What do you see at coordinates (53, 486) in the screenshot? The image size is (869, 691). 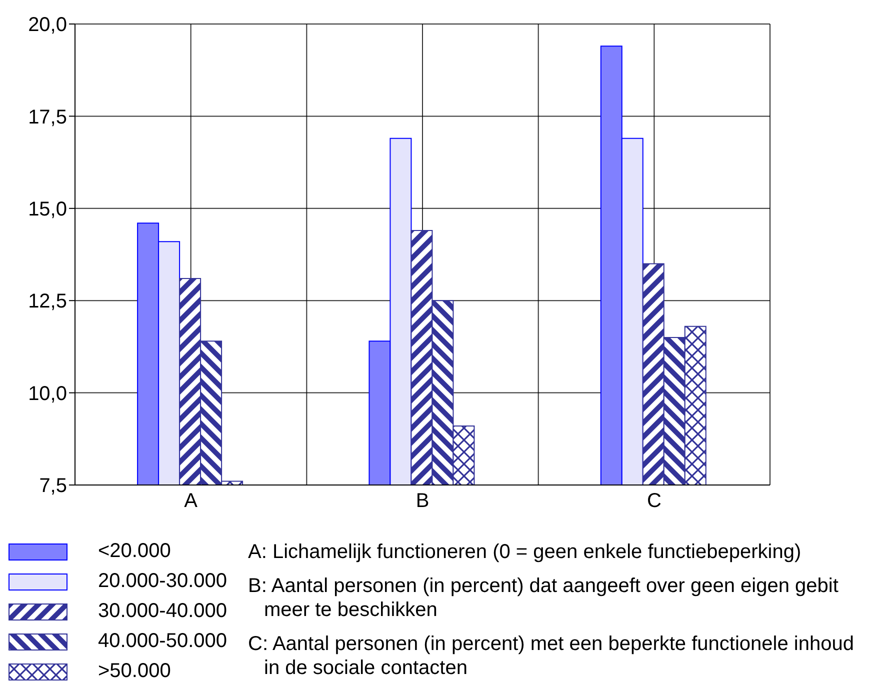 I see `y-tick-label: 7,5` at bounding box center [53, 486].